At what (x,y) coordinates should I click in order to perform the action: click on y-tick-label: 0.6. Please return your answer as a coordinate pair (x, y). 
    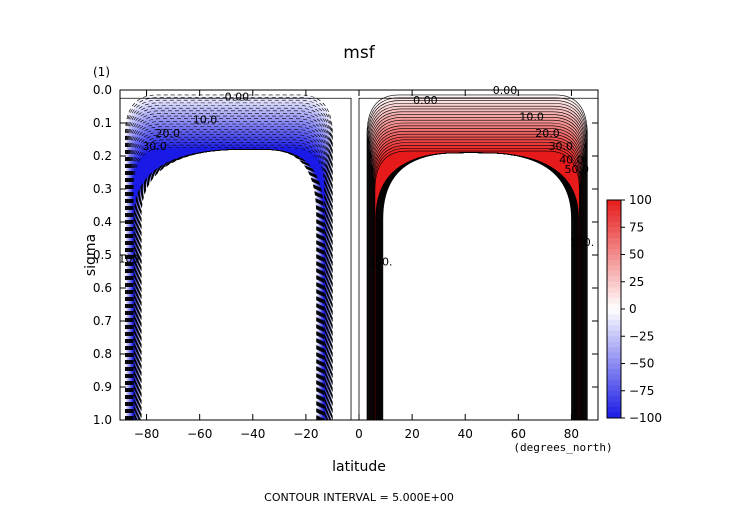
    Looking at the image, I should click on (102, 288).